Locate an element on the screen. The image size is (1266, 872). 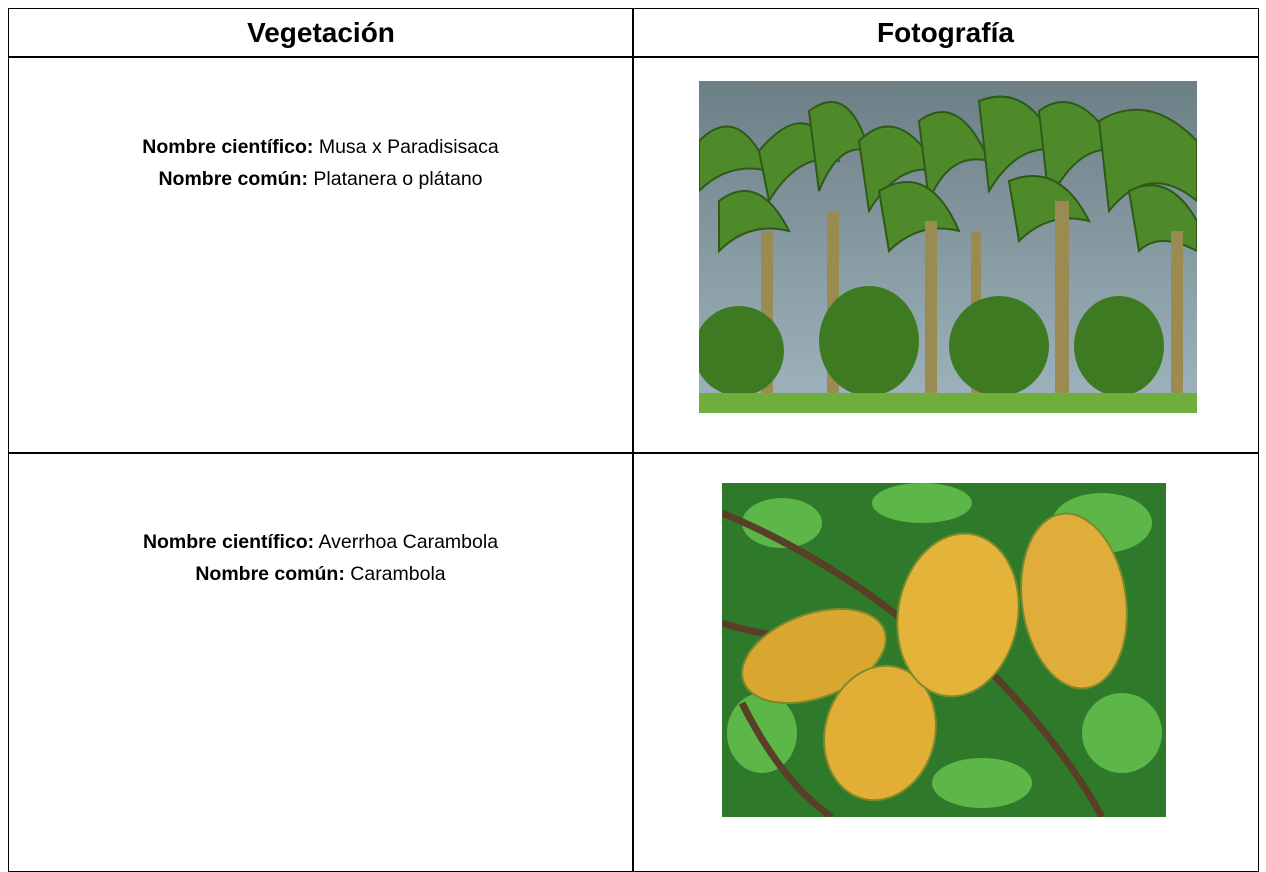
header-text: Vegetación is located at coordinates (321, 32).